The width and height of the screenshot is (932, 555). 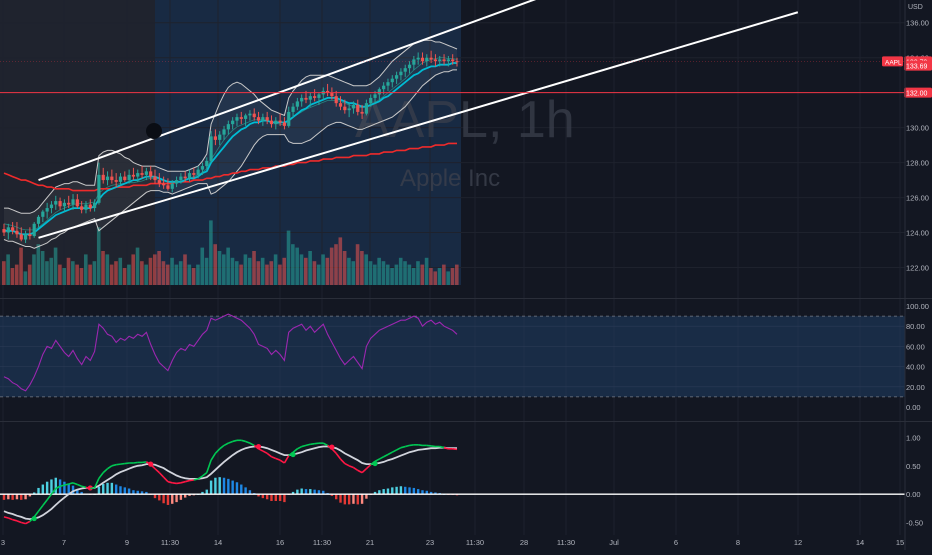 What do you see at coordinates (280, 542) in the screenshot?
I see `time-tick-label: 16` at bounding box center [280, 542].